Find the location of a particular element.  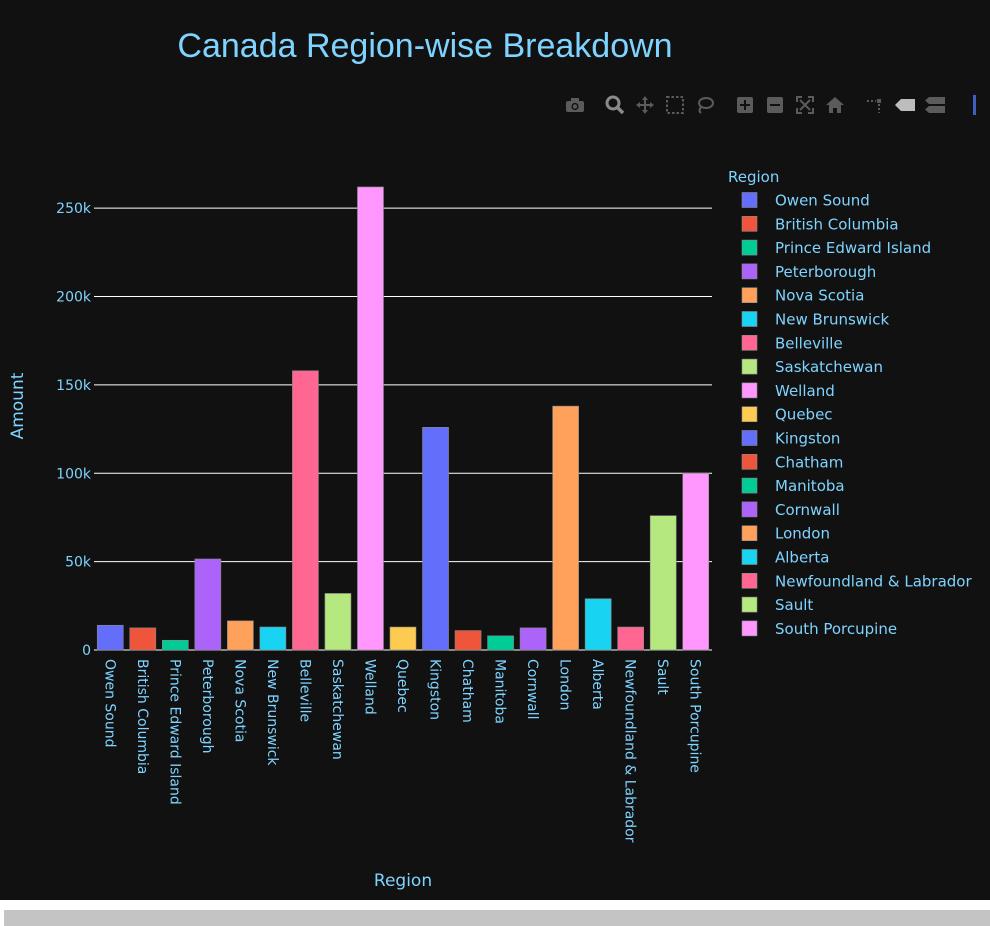

x-tick-label: Welland is located at coordinates (369, 687).